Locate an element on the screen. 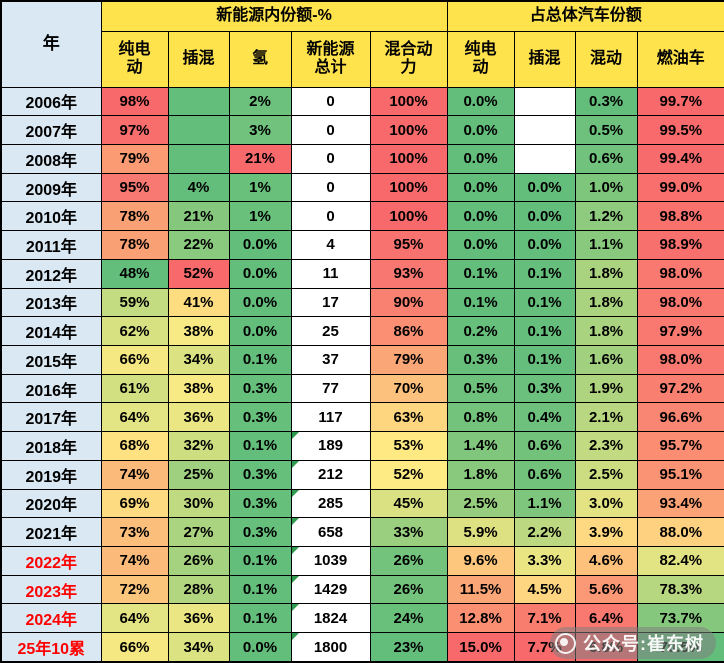 The image size is (724, 663). data-cell: 99.5% is located at coordinates (680, 130).